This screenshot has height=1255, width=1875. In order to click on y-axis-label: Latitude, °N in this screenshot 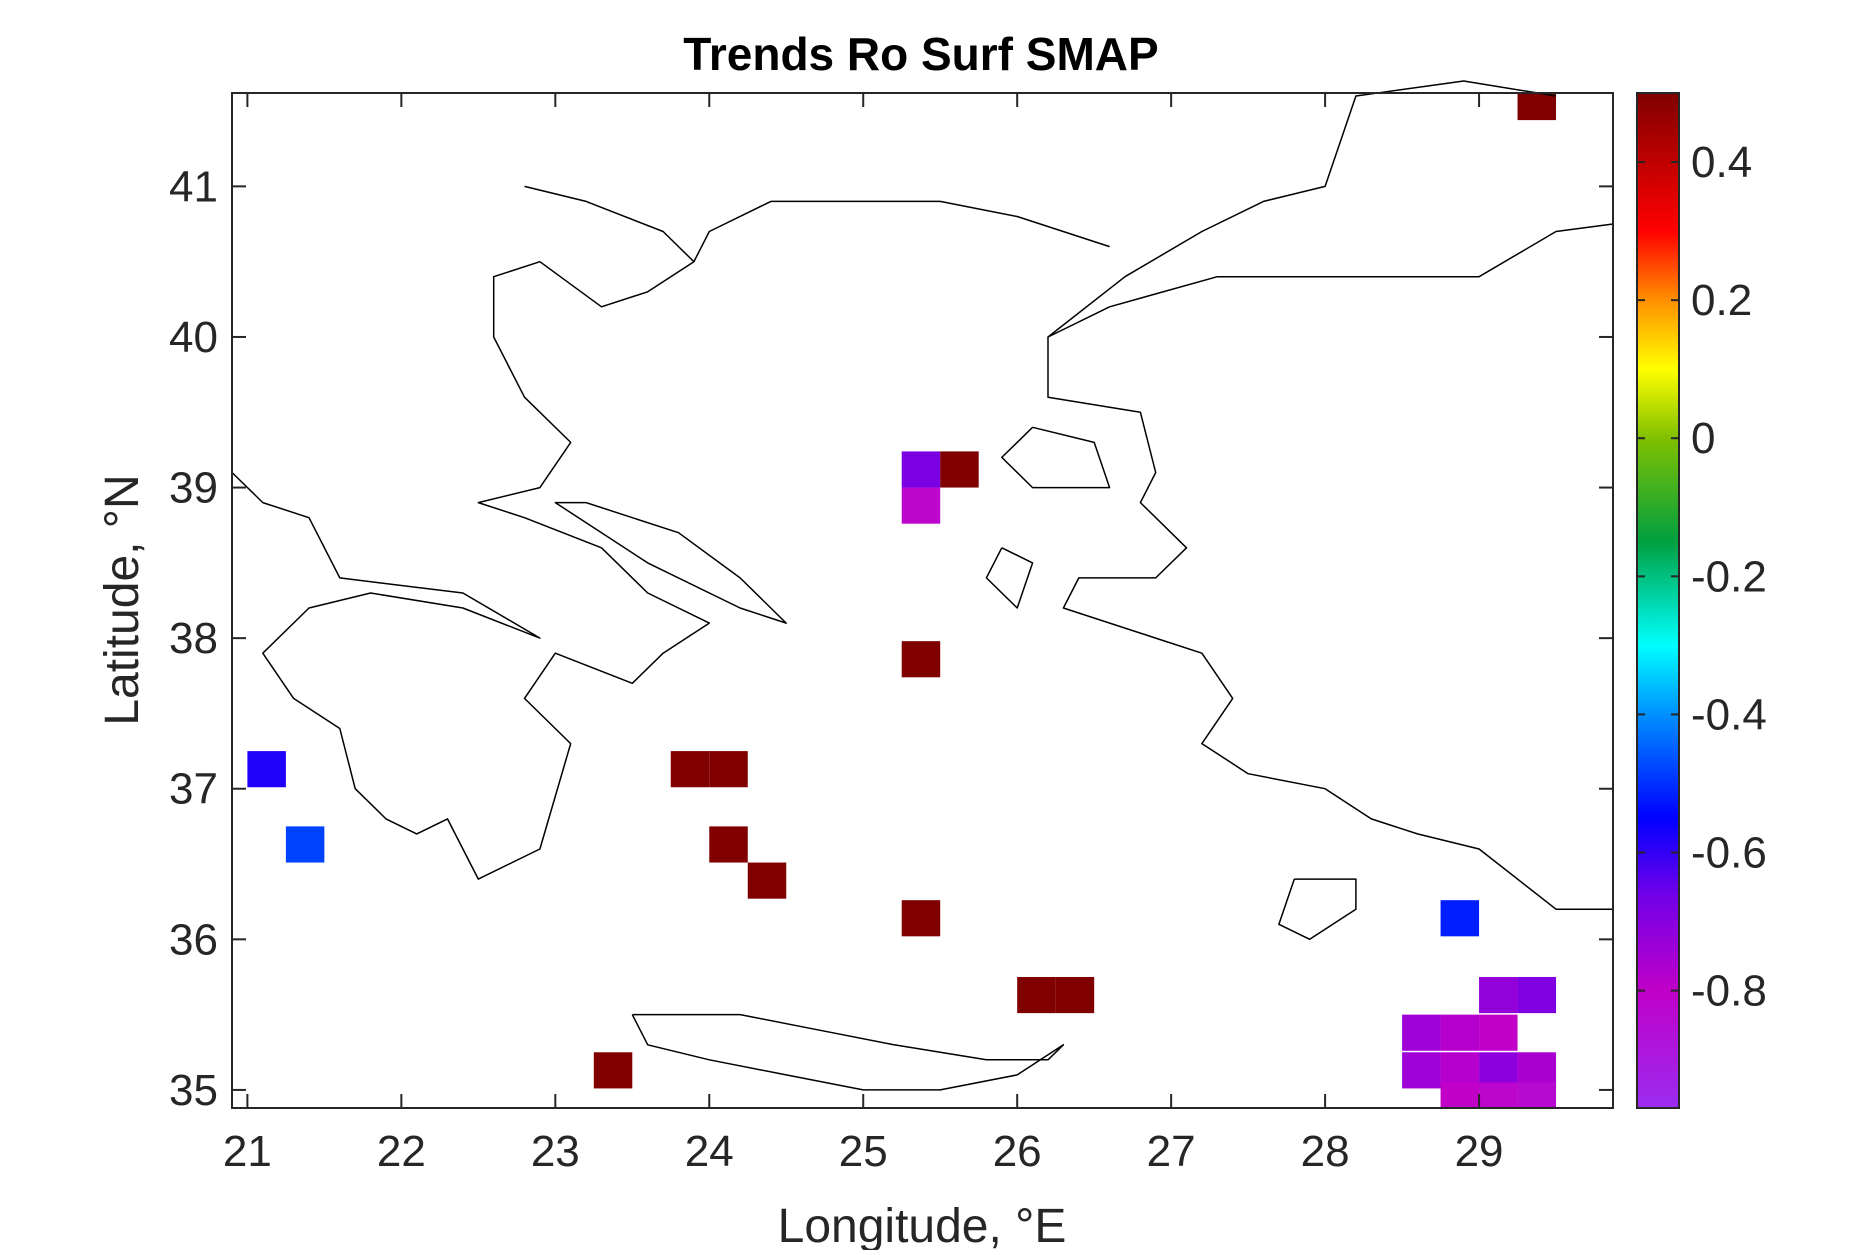, I will do `click(122, 599)`.